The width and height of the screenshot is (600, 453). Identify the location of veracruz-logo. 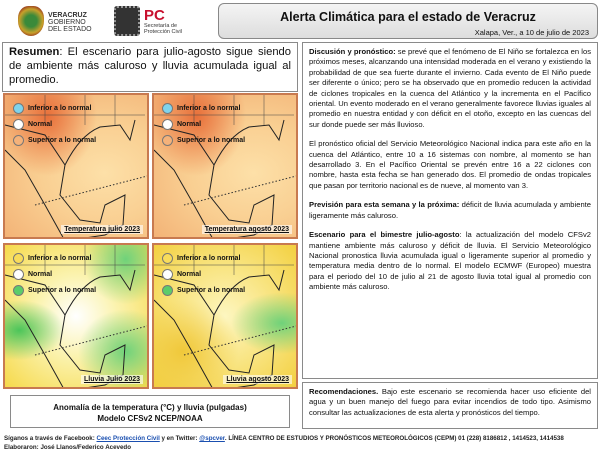
(31, 21).